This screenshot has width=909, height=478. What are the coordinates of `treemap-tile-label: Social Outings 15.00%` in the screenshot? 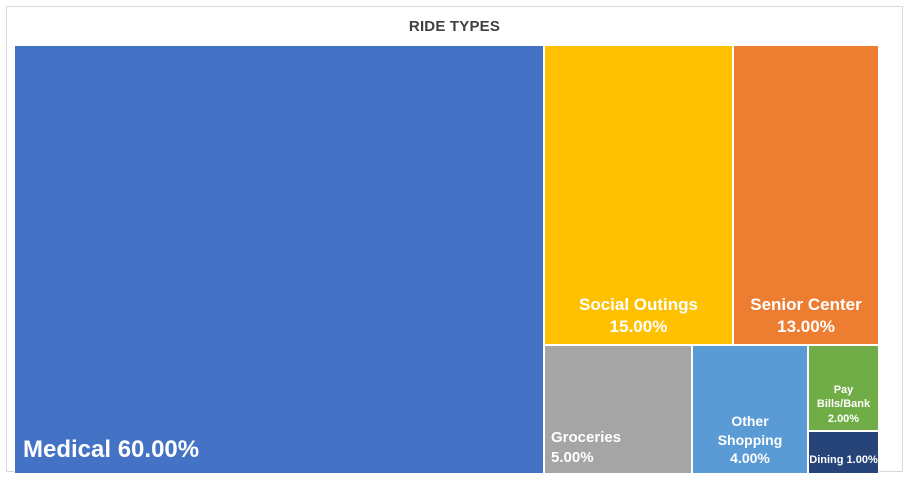 It's located at (638, 315).